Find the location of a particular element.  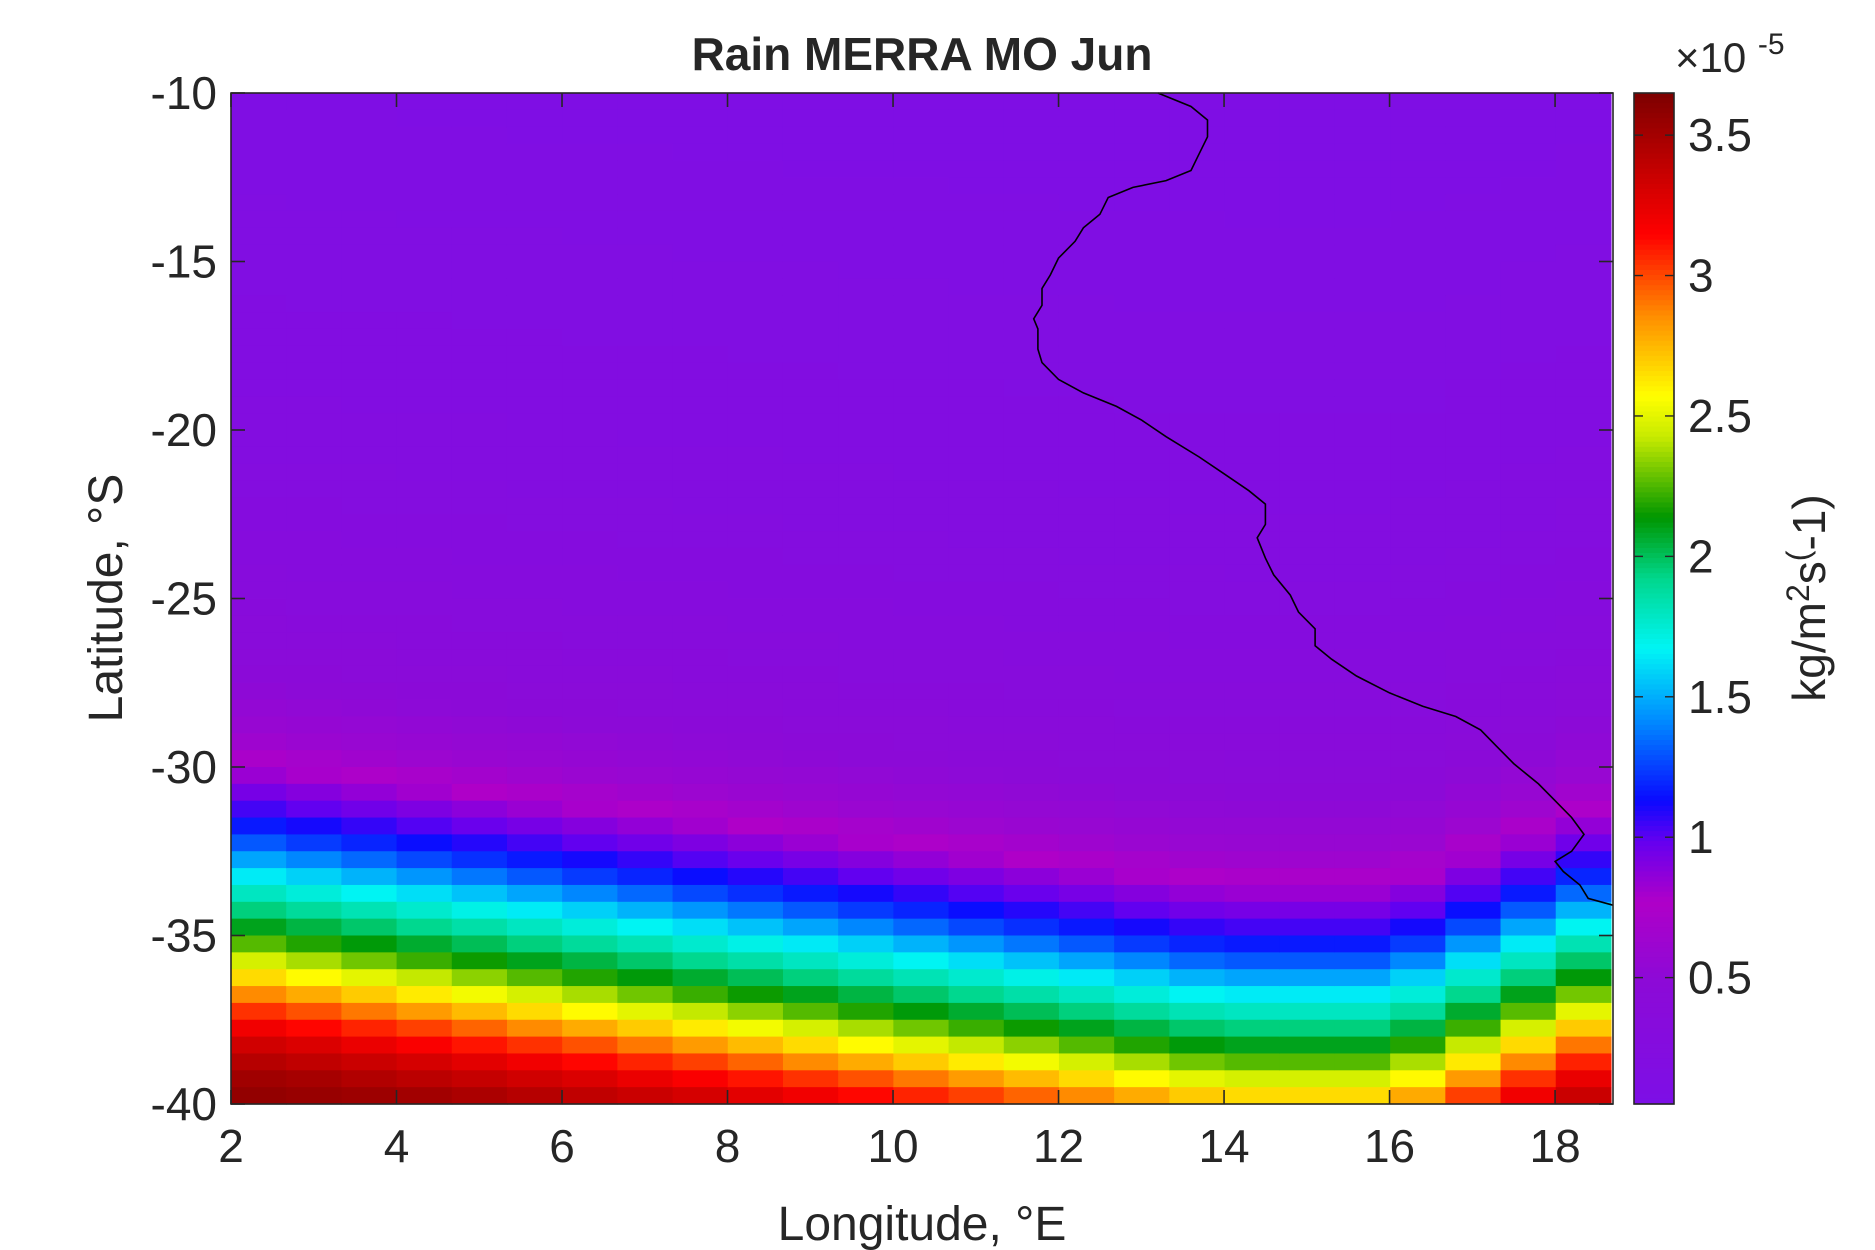

colorbar-tick-label: 1 is located at coordinates (1701, 837).